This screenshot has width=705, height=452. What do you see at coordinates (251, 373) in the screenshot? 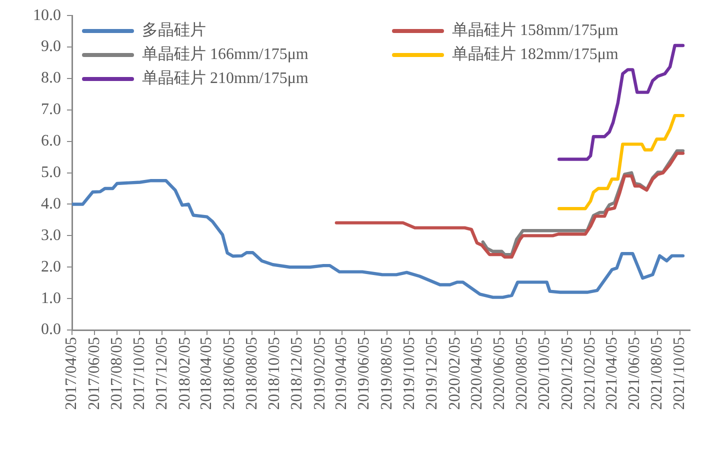
I see `x-tick-label: 2018/08/05` at bounding box center [251, 373].